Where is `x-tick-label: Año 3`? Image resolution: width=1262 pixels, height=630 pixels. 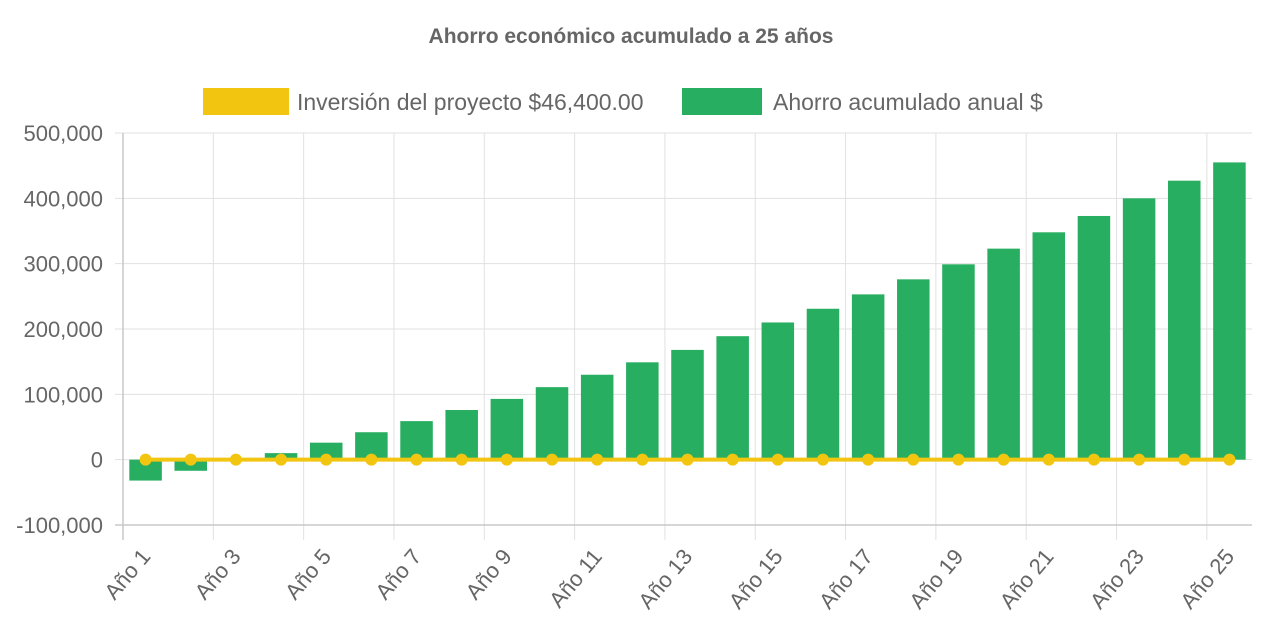 x-tick-label: Año 3 is located at coordinates (218, 574).